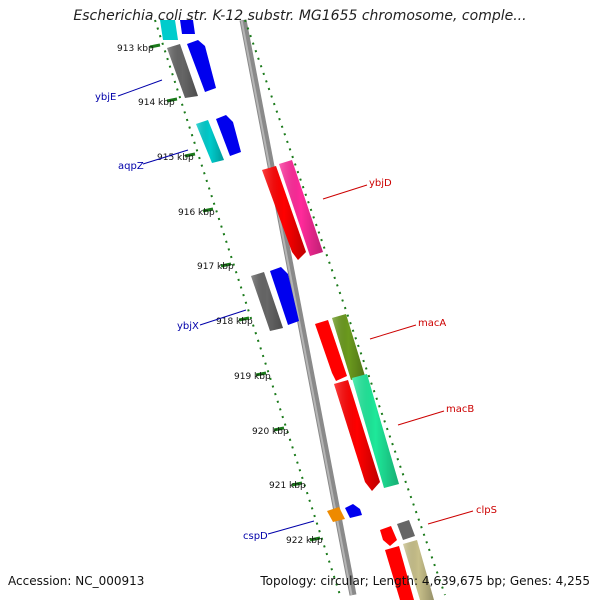 Image resolution: width=600 pixels, height=600 pixels. What do you see at coordinates (460, 409) in the screenshot?
I see `gene-label-macB: macB` at bounding box center [460, 409].